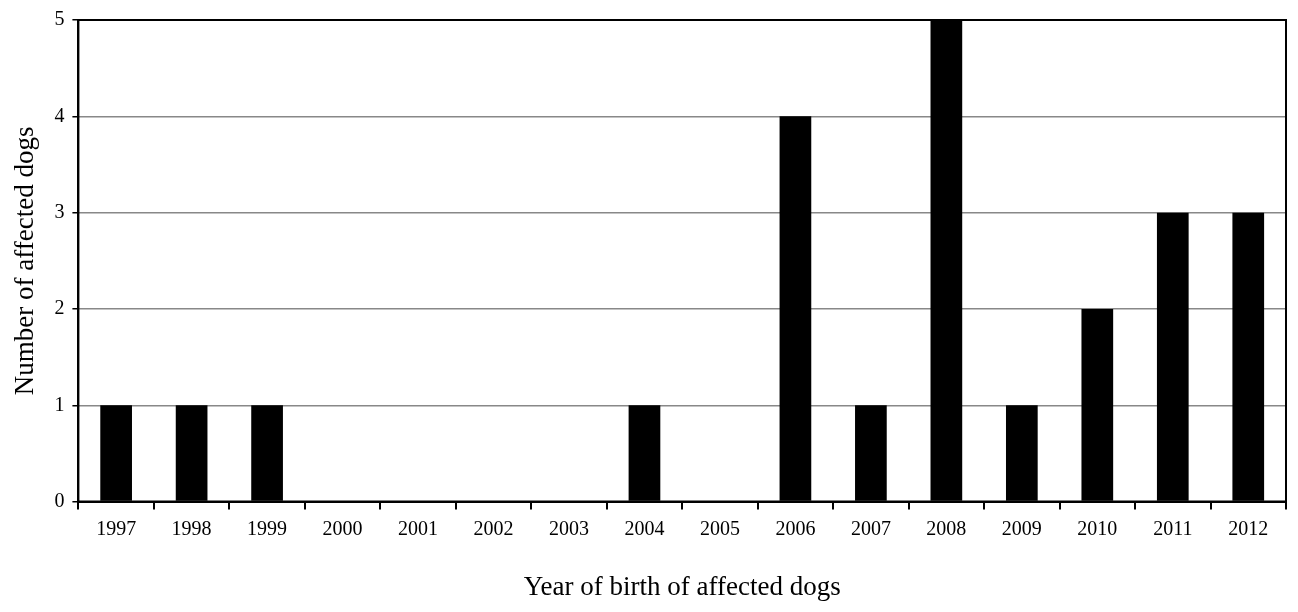 Image resolution: width=1298 pixels, height=612 pixels. Describe the element at coordinates (418, 527) in the screenshot. I see `x-tick-label: 2001` at that location.